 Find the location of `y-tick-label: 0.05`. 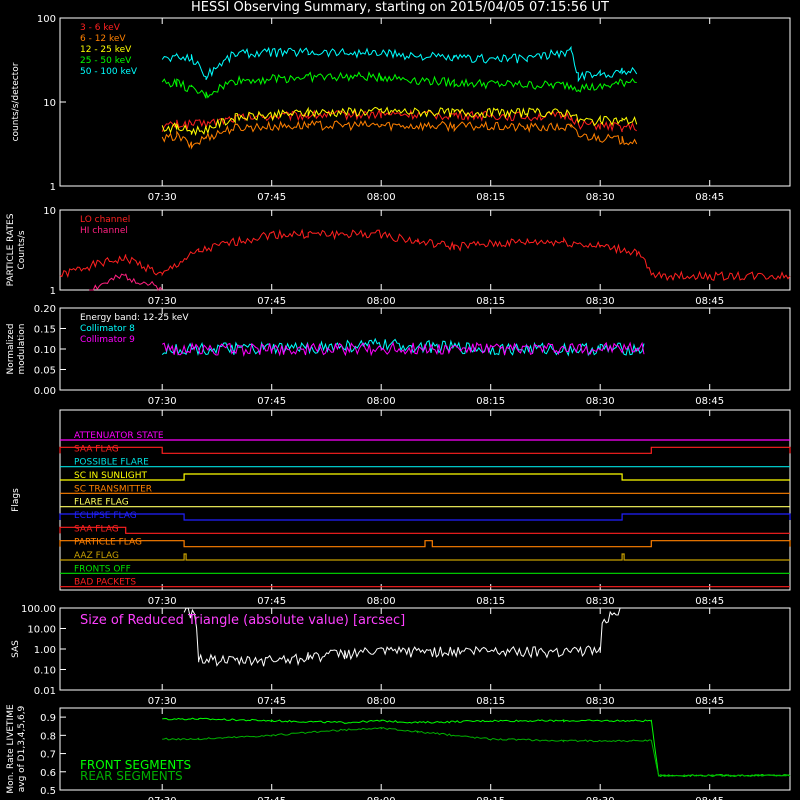

y-tick-label: 0.05 is located at coordinates (45, 371).